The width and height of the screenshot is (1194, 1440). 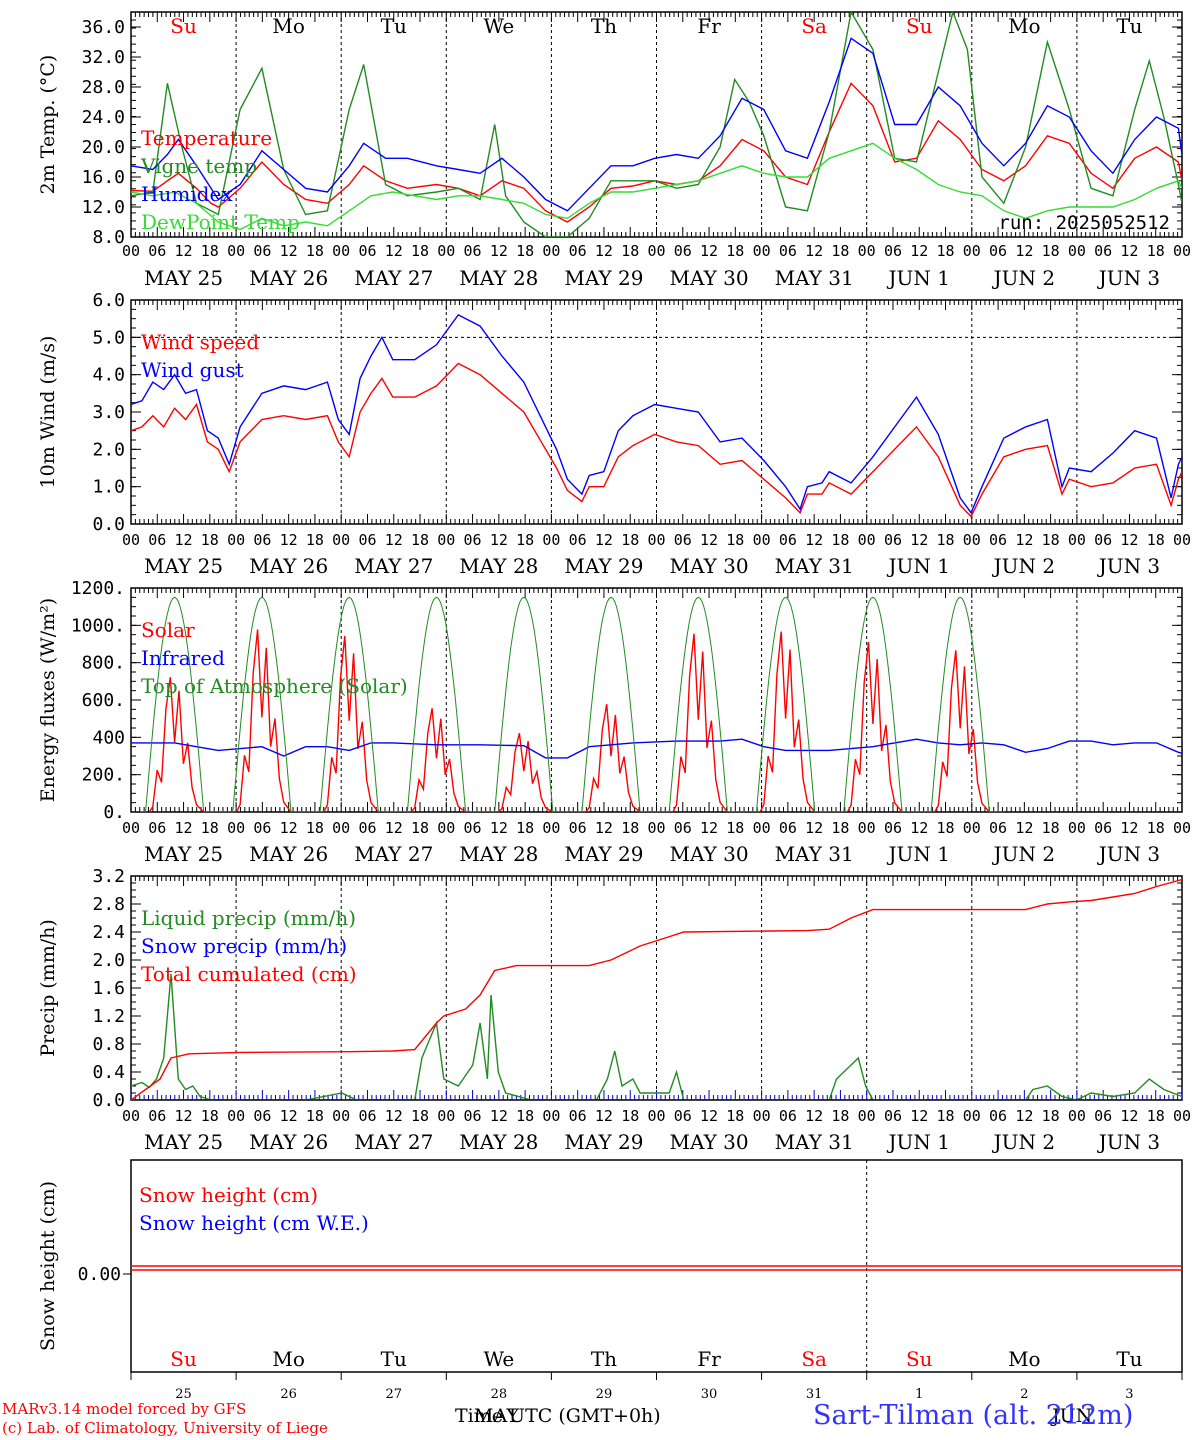 What do you see at coordinates (288, 278) in the screenshot?
I see `date-label: MAY 26` at bounding box center [288, 278].